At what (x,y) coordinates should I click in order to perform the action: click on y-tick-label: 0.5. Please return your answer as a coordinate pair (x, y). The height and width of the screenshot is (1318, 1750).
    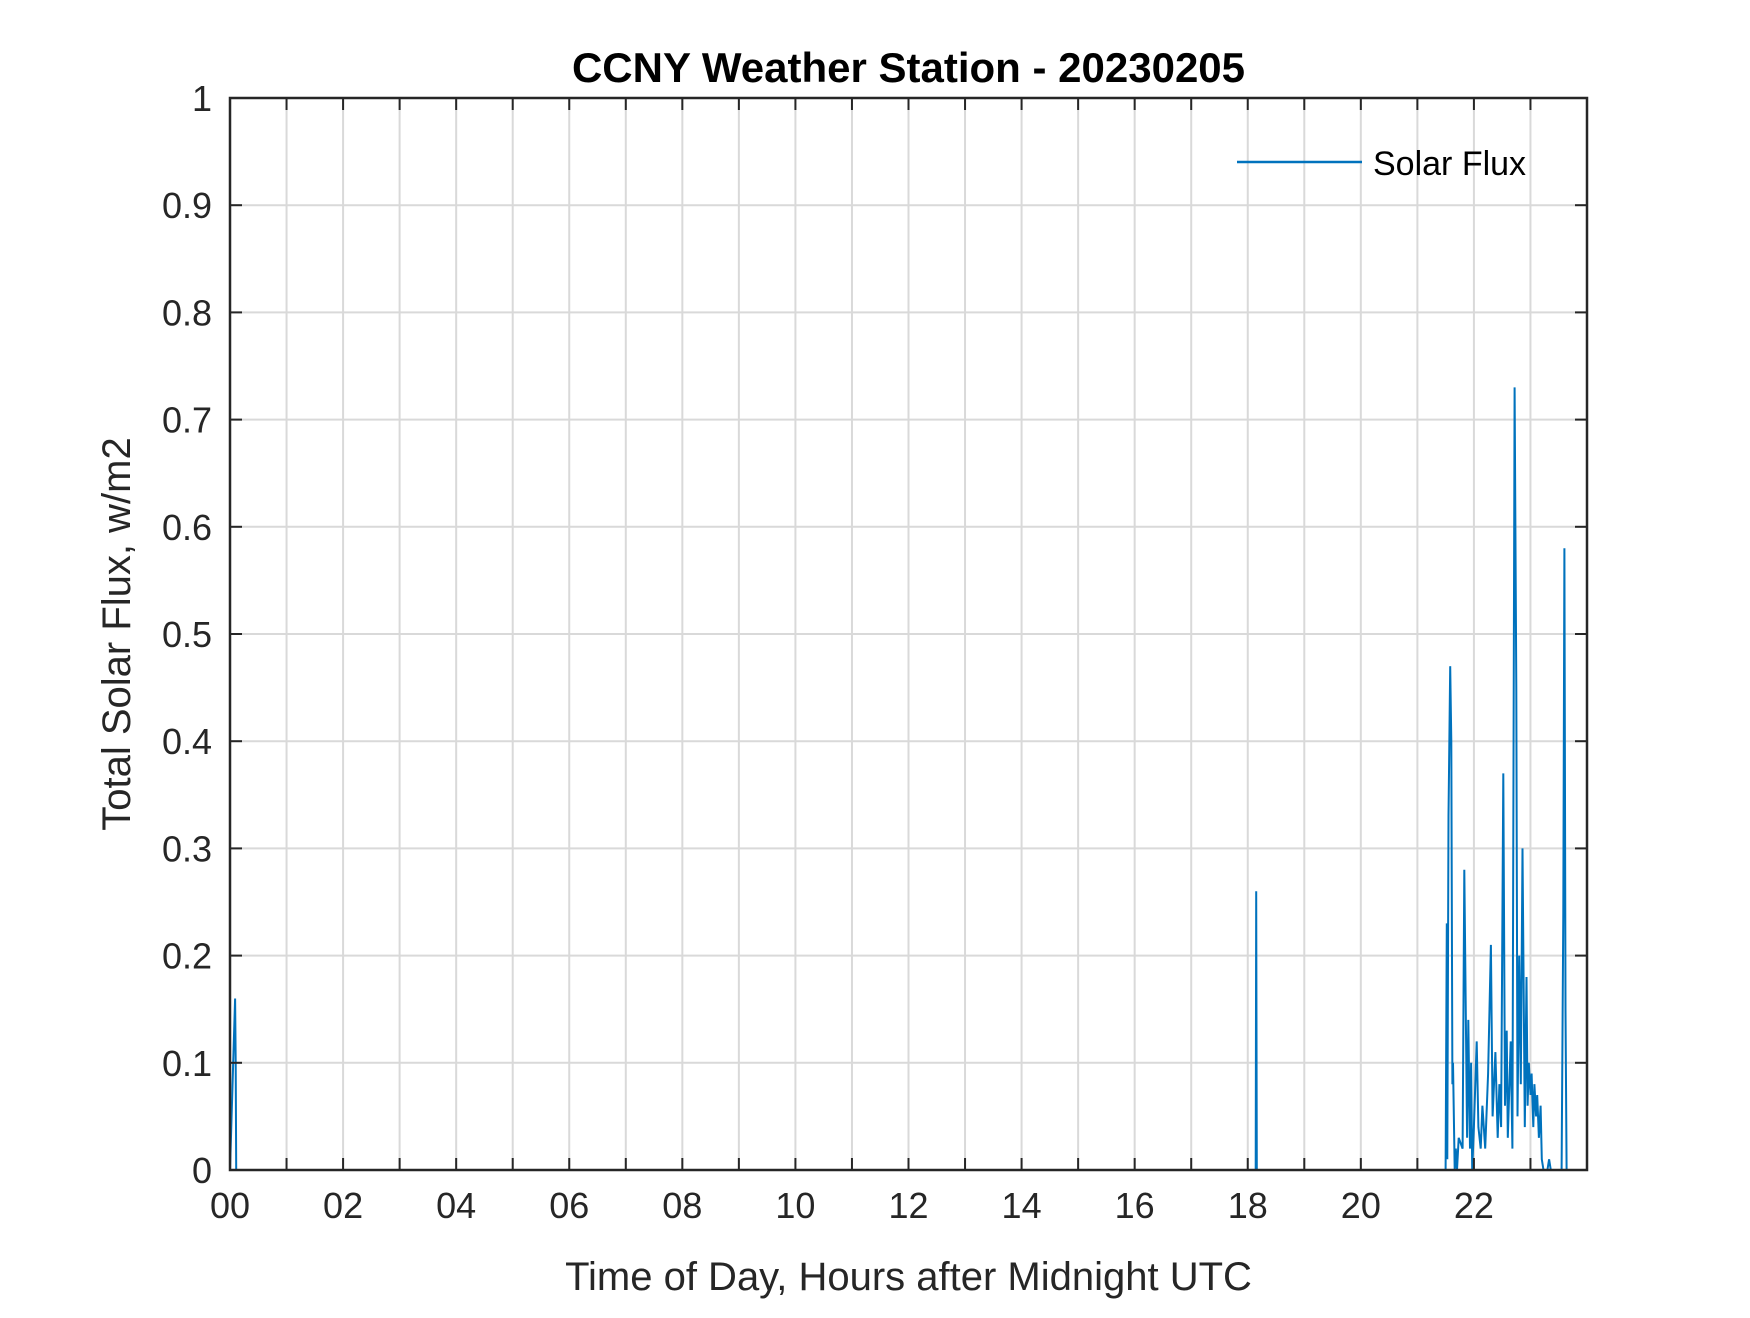
    Looking at the image, I should click on (187, 634).